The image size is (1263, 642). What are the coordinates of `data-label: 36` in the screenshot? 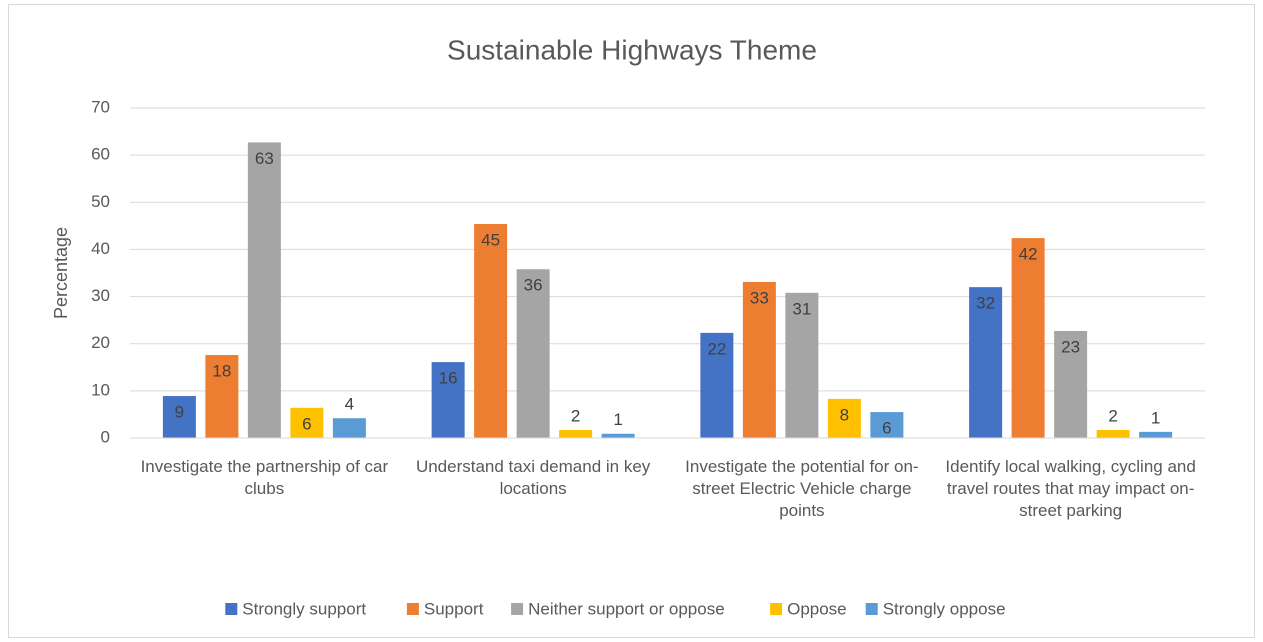 It's located at (533, 285).